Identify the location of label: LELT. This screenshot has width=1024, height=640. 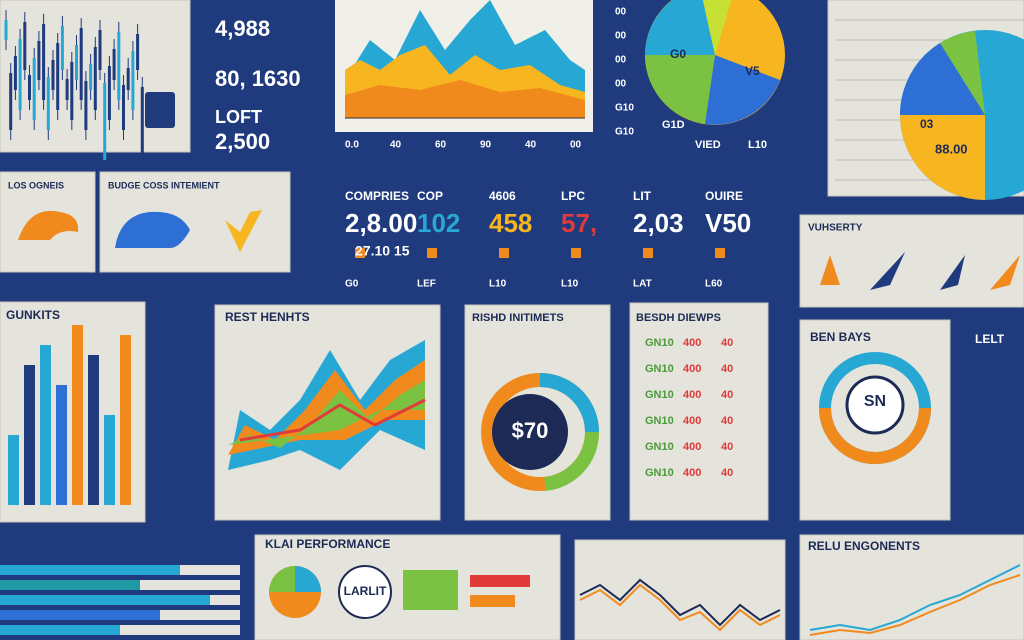
(990, 339).